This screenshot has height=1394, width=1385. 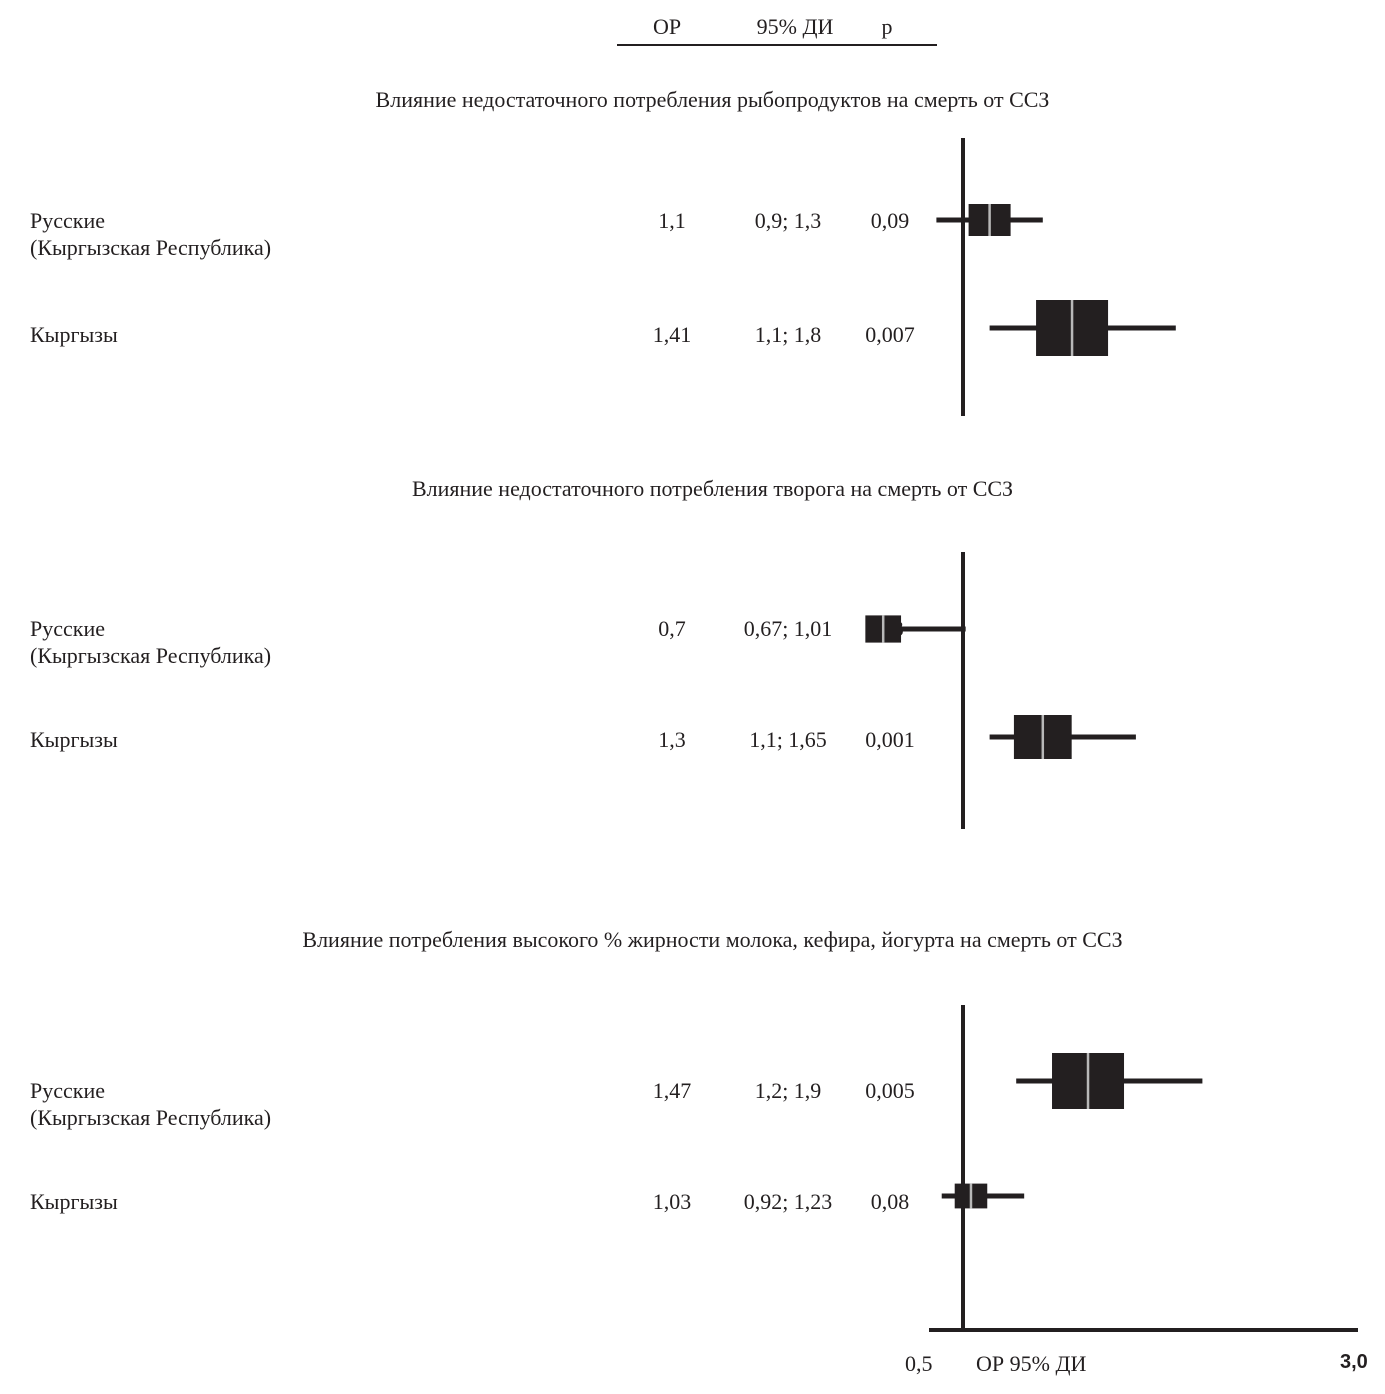 What do you see at coordinates (890, 1201) in the screenshot?
I see `p-value: 0,08` at bounding box center [890, 1201].